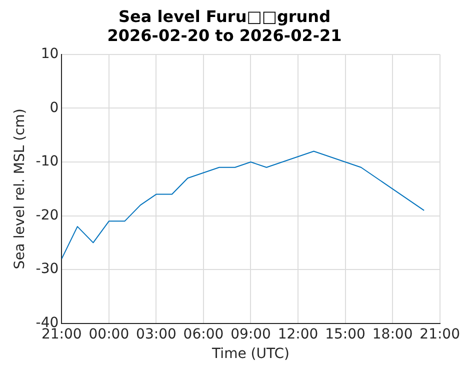  I want to click on x-tick-label: 18:00, so click(392, 334).